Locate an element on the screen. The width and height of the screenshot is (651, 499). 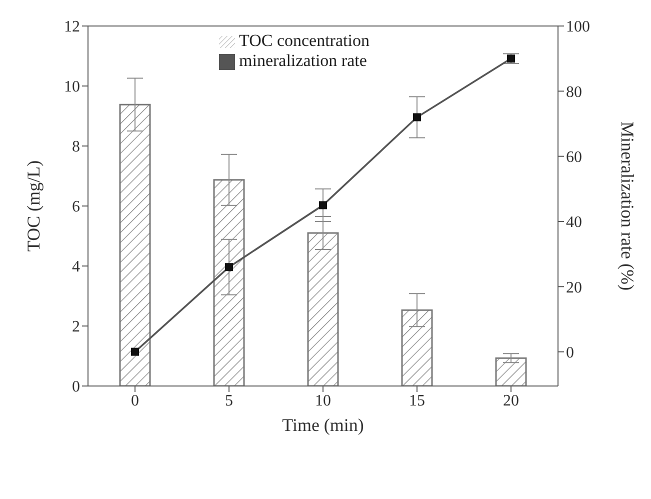
x-tick-label: 15 is located at coordinates (417, 401).